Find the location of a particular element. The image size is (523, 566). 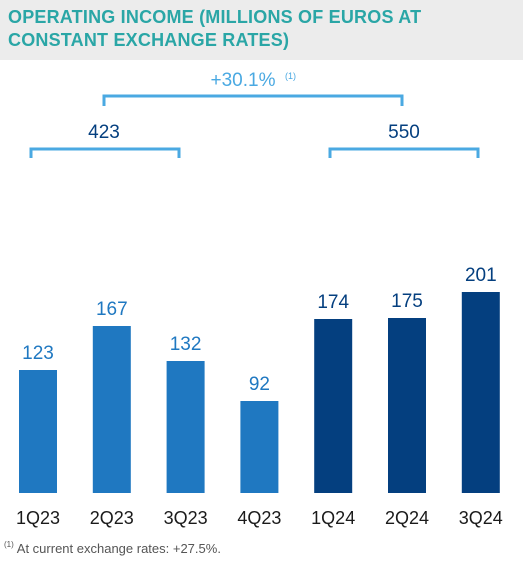

category-label-2Q24: 2Q24 is located at coordinates (407, 518).